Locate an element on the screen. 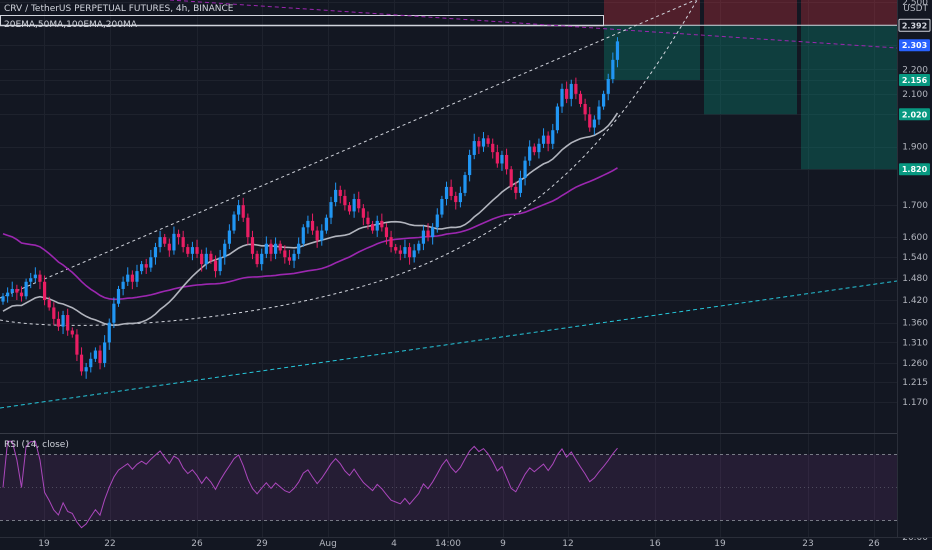  price-tick-label: 1.540 is located at coordinates (915, 258).